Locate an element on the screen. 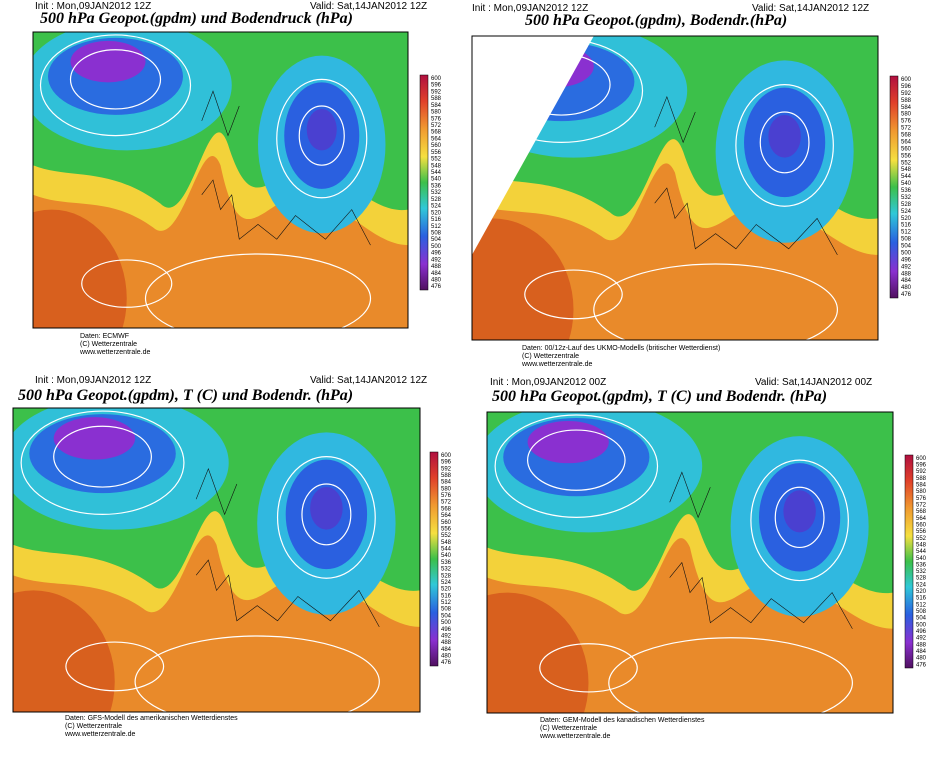  deep-low is located at coordinates (321, 129).